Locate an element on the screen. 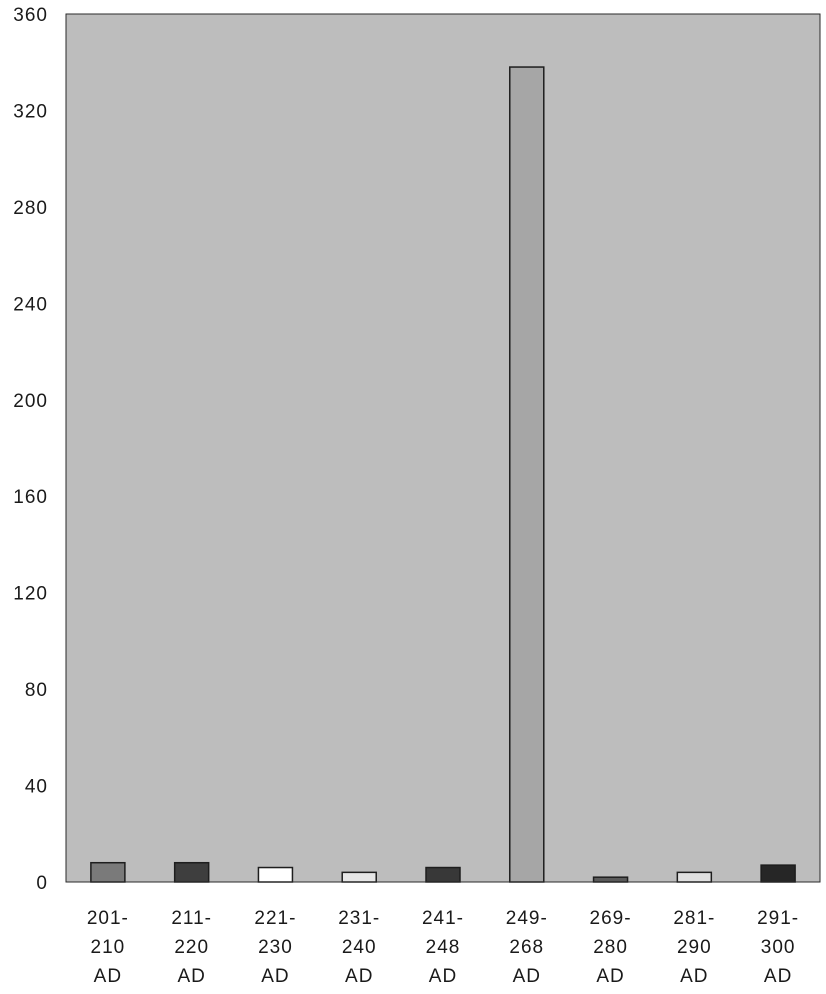 This screenshot has height=994, width=826. x-category-label: 231- is located at coordinates (359, 918).